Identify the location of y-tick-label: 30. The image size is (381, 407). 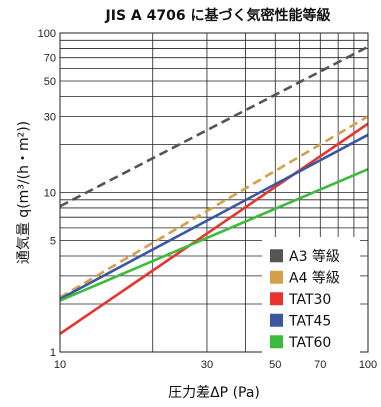
(50, 117).